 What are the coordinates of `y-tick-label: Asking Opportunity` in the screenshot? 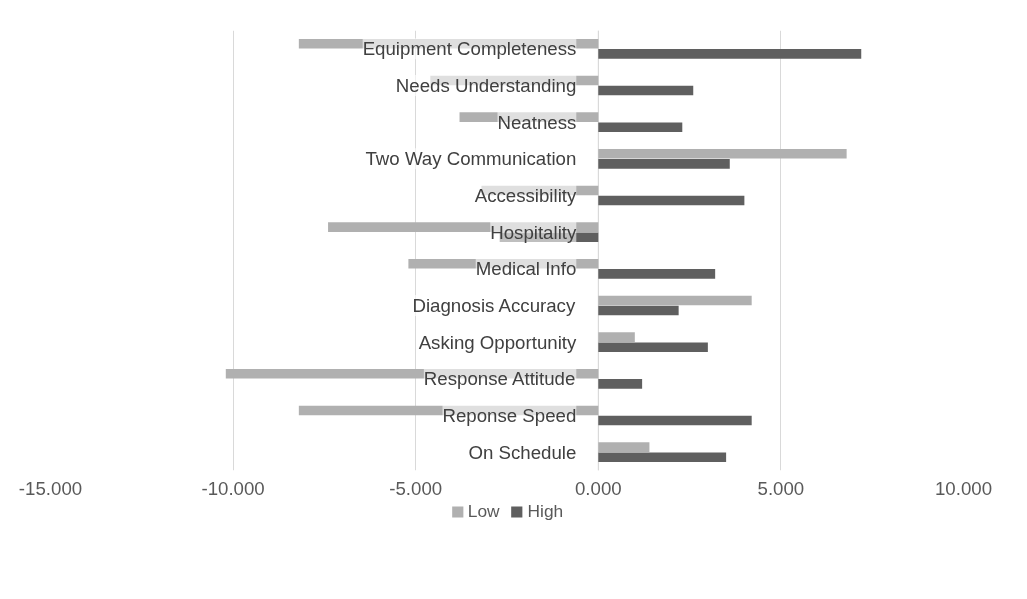 It's located at (497, 342).